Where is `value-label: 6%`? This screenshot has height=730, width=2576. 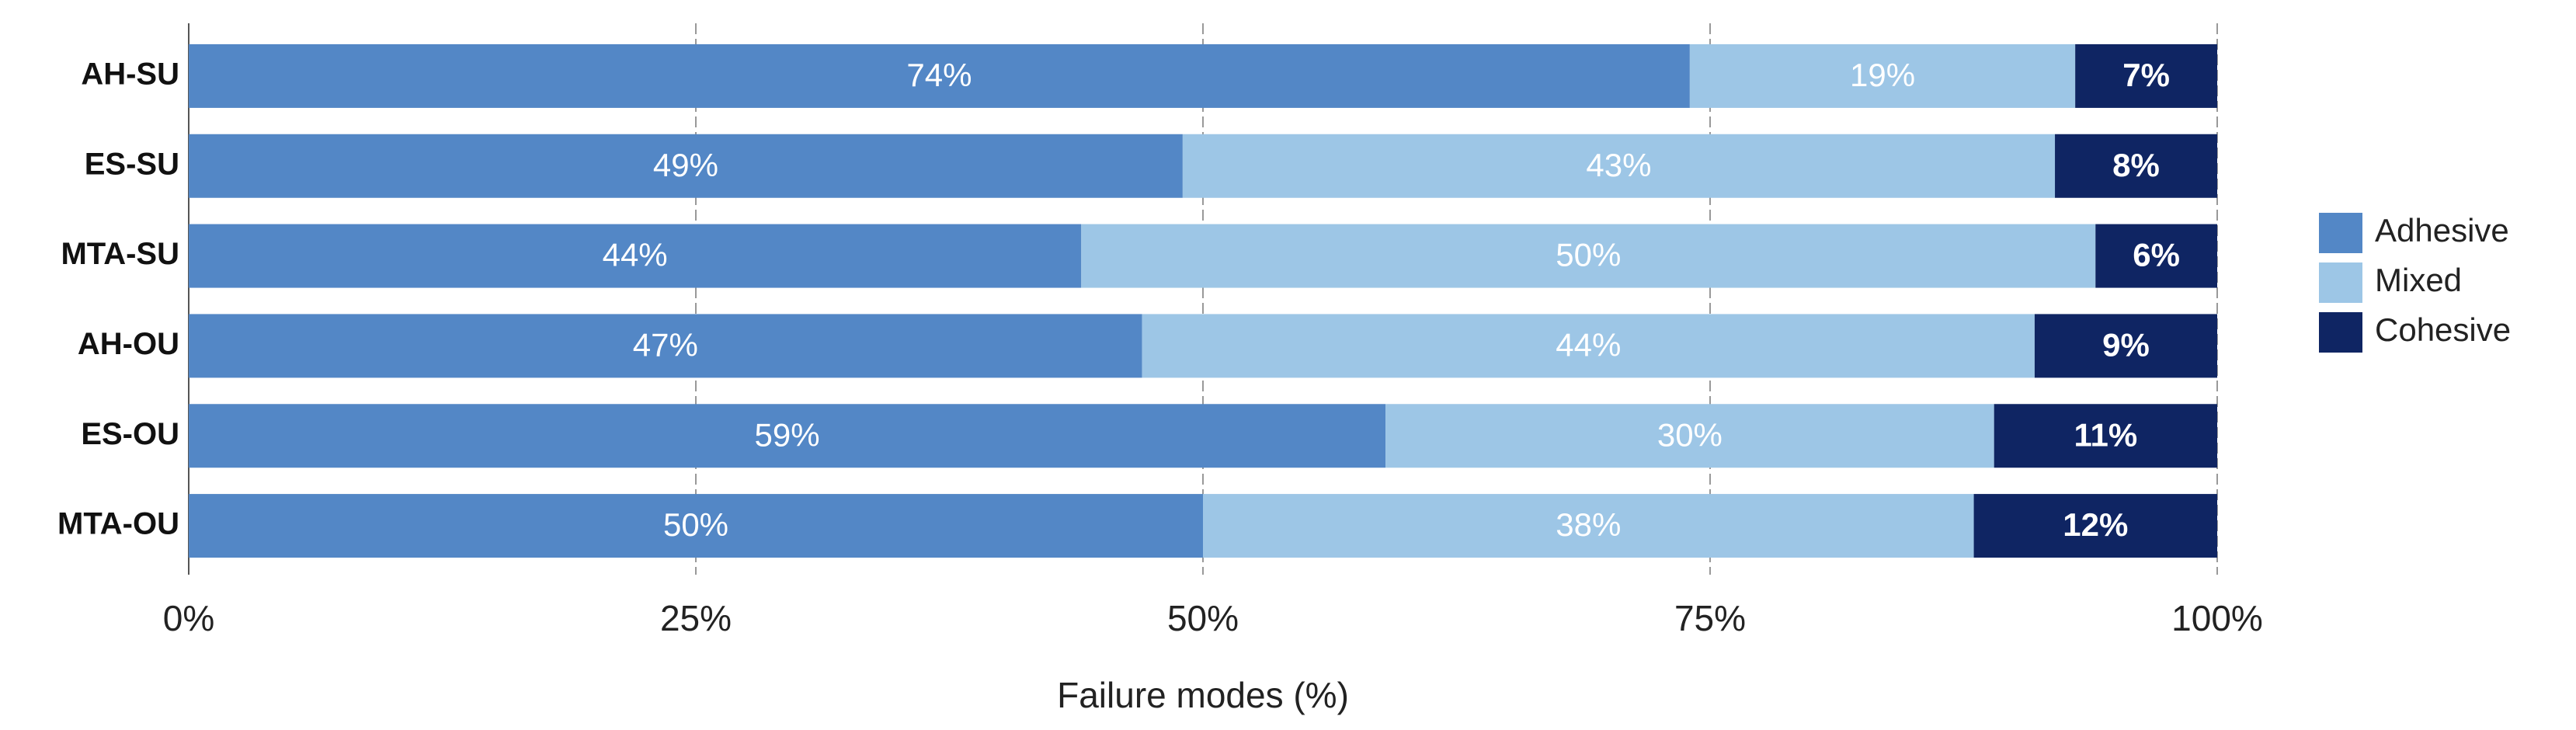
value-label: 6% is located at coordinates (2156, 255).